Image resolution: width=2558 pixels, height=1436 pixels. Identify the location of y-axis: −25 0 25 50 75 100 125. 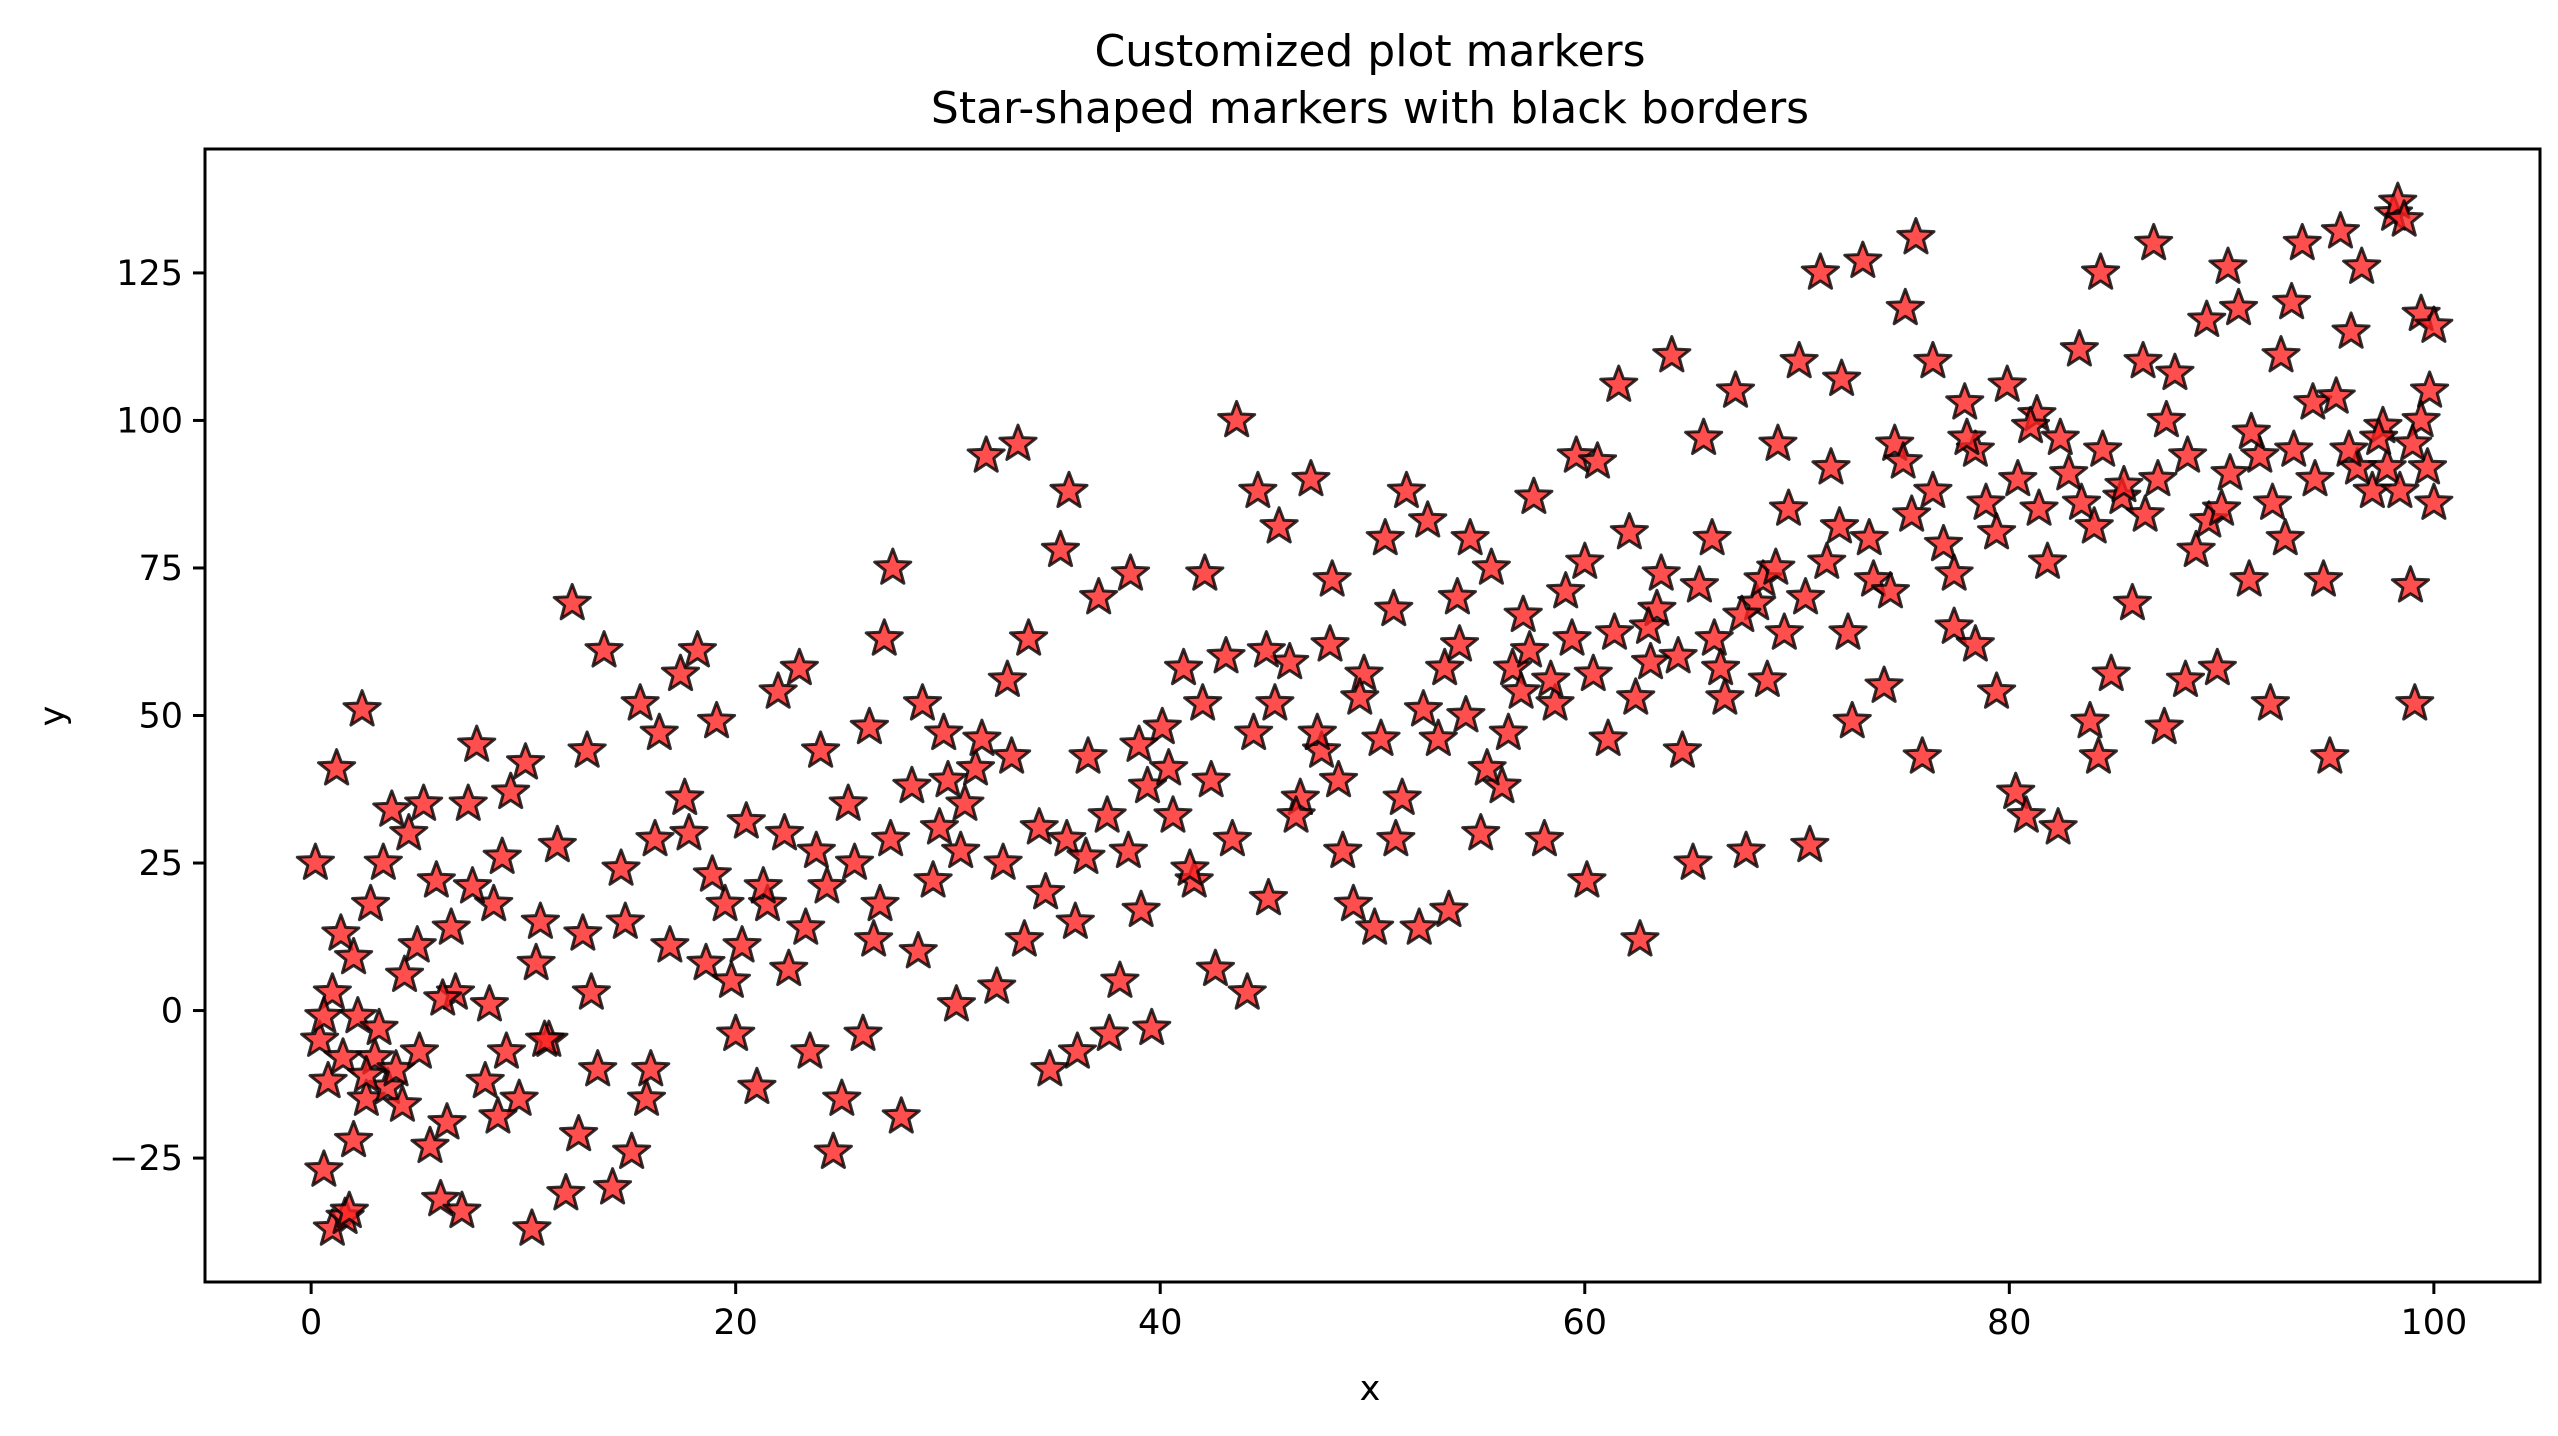
(157, 716).